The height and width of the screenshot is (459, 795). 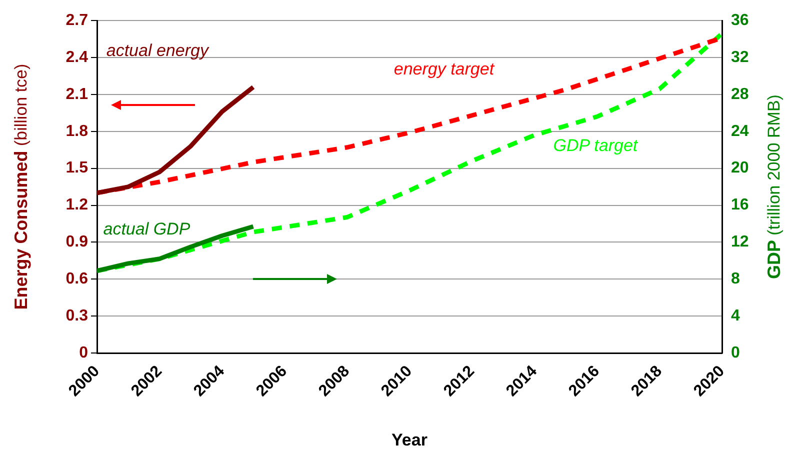 I want to click on y-tick-label: 0.6, so click(x=77, y=279).